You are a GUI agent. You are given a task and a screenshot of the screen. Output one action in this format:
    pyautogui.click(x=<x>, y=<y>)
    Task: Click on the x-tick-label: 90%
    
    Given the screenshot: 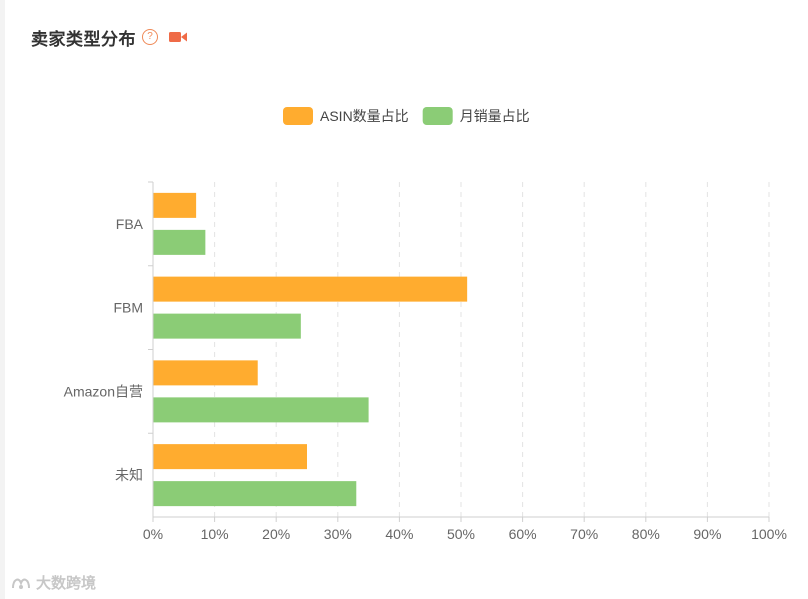 What is the action you would take?
    pyautogui.click(x=707, y=534)
    